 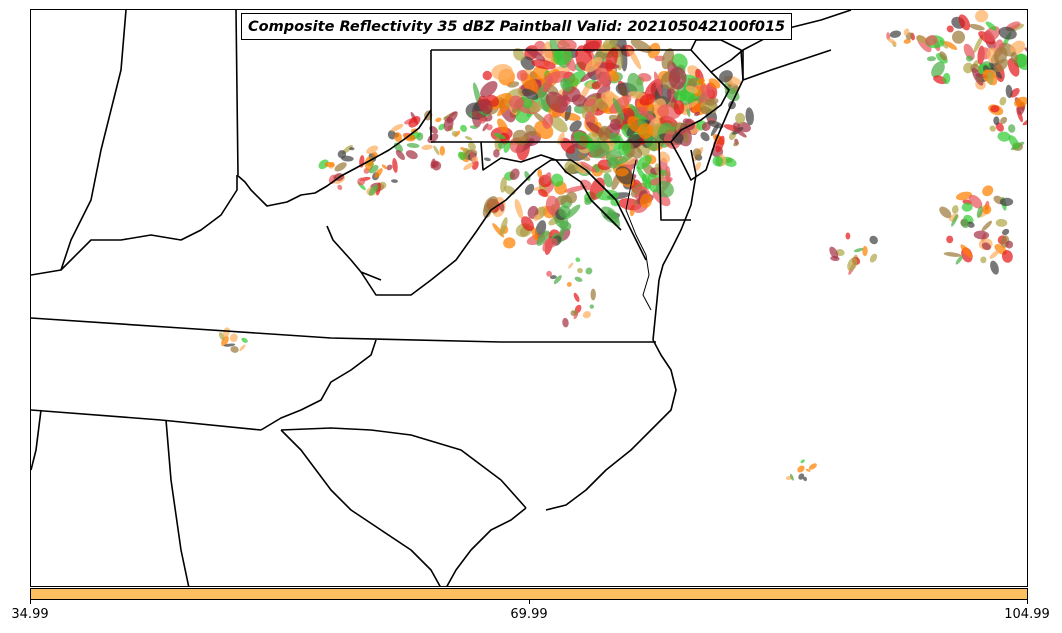 I want to click on illinois-indiana-border, so click(x=79, y=143).